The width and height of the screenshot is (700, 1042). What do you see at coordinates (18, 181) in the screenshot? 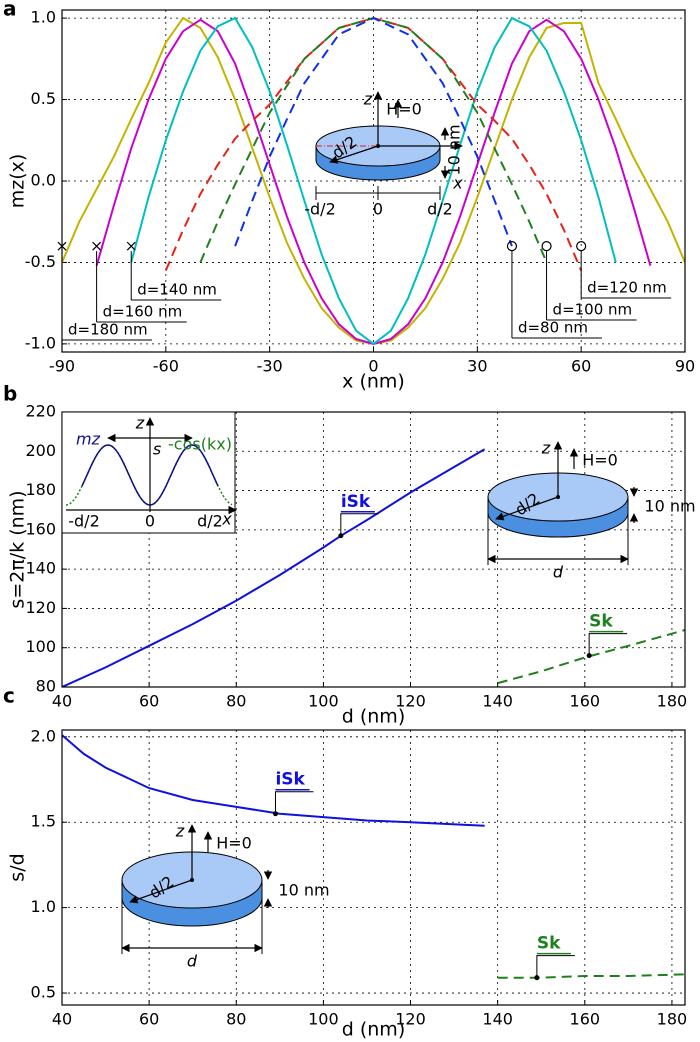
I see `y-axis-label: mz(x)` at bounding box center [18, 181].